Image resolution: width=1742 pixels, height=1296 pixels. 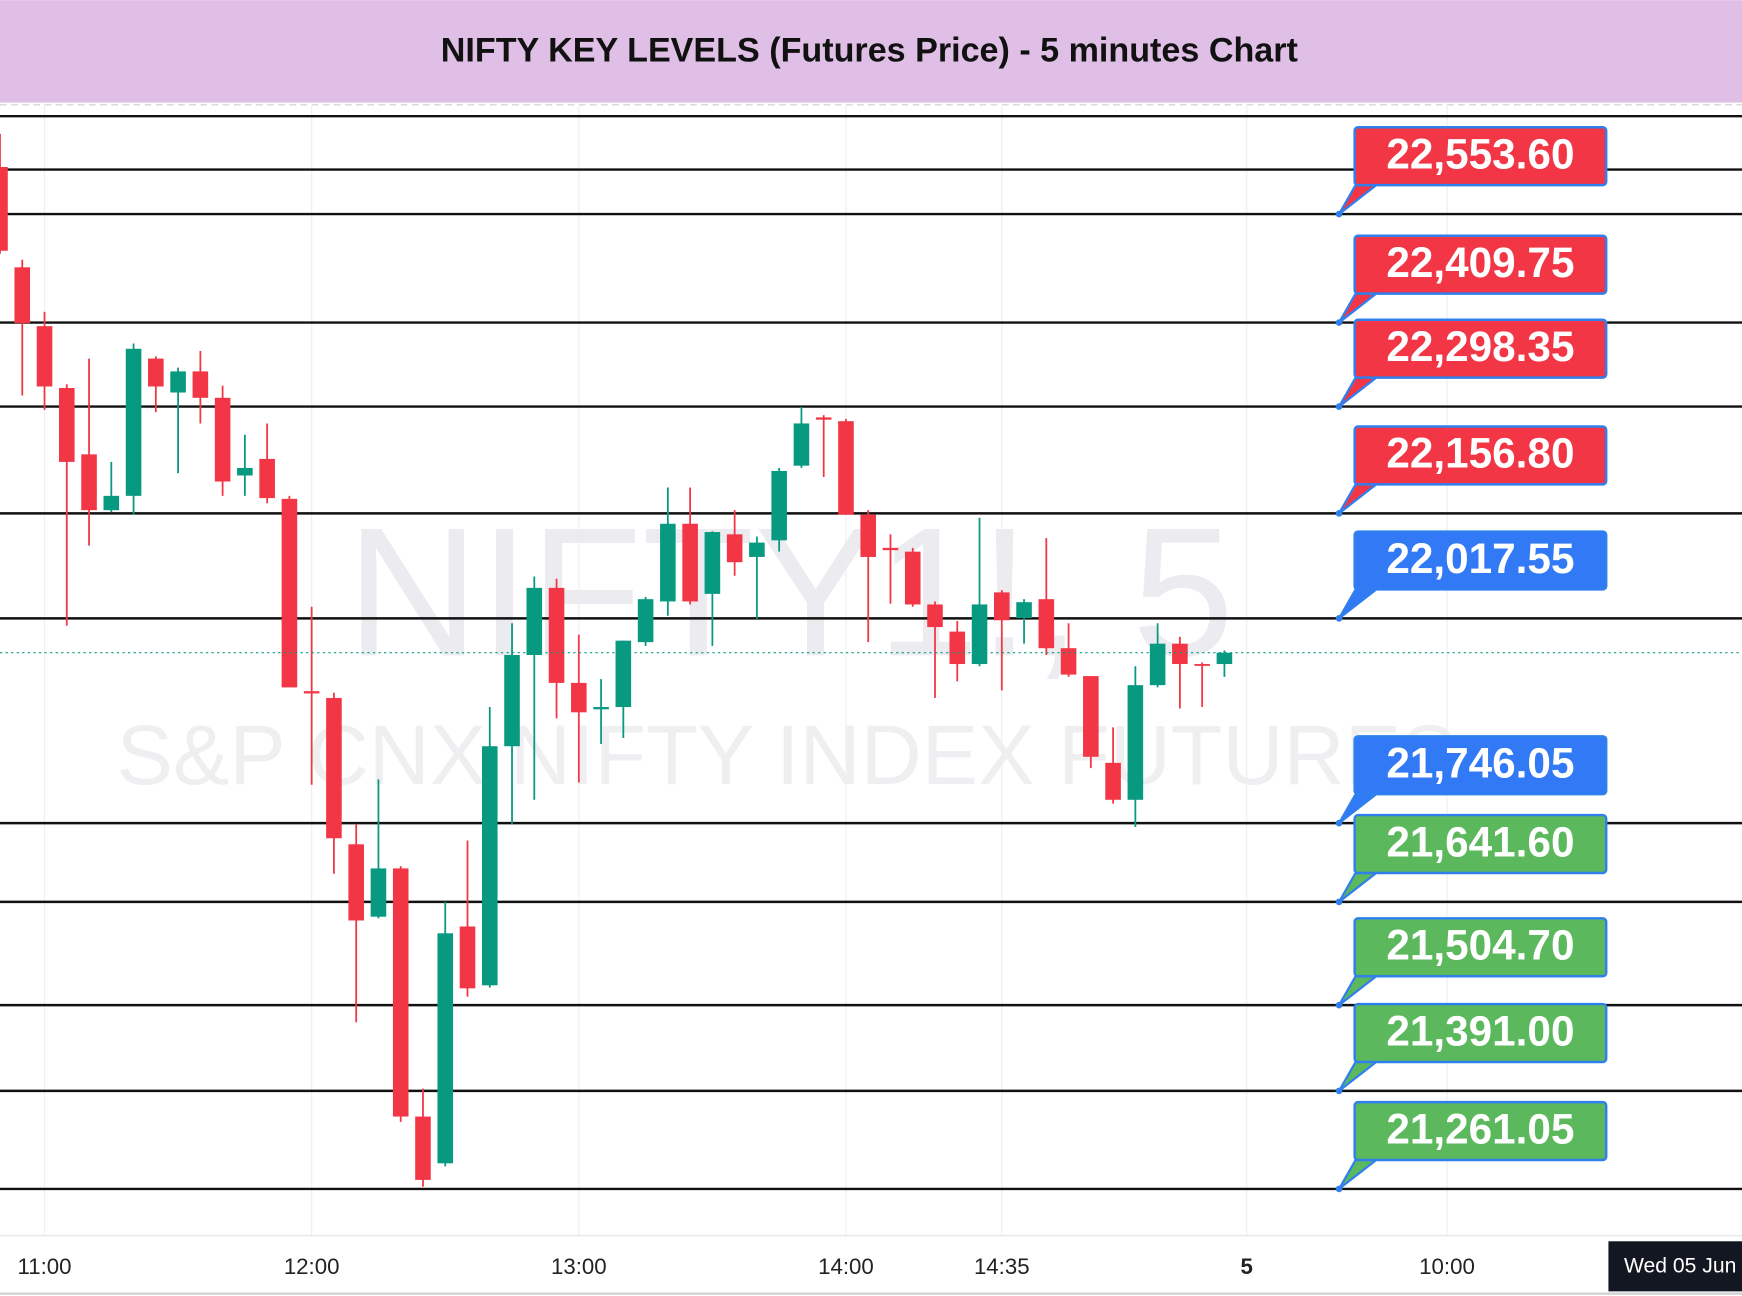 I want to click on x-tick-label: 14:35, so click(x=1002, y=1266).